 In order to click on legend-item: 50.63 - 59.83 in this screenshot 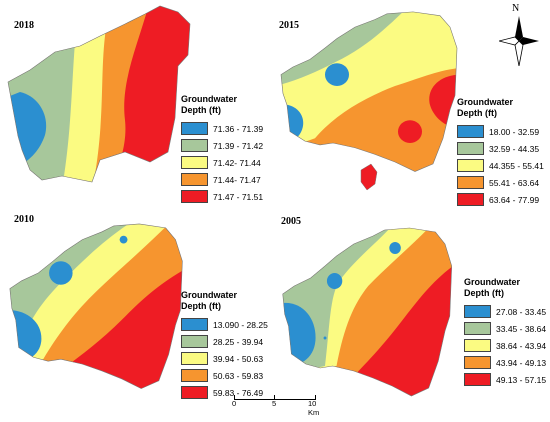, I will do `click(224, 375)`.